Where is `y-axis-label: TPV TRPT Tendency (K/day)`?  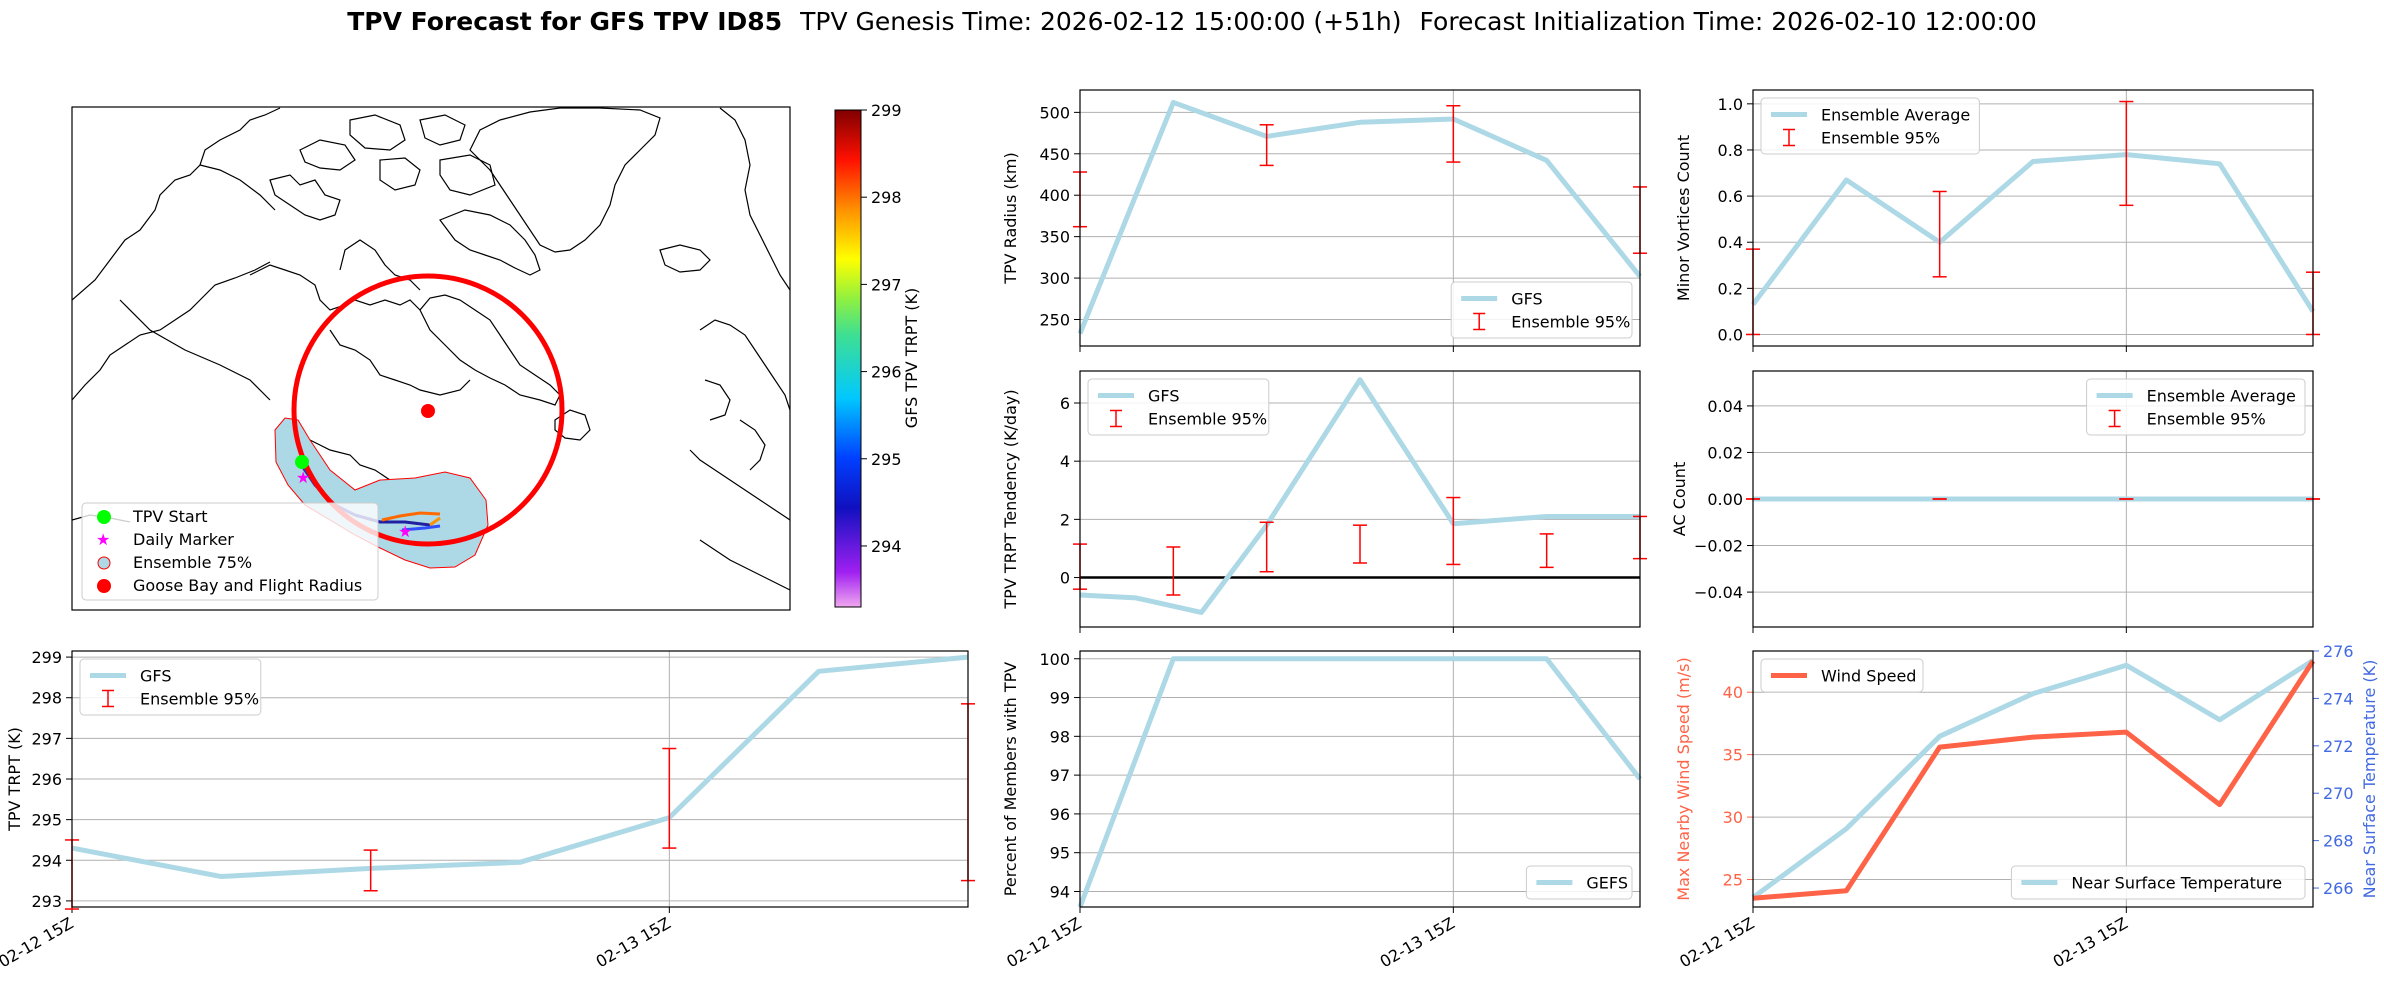 y-axis-label: TPV TRPT Tendency (K/day) is located at coordinates (1010, 499).